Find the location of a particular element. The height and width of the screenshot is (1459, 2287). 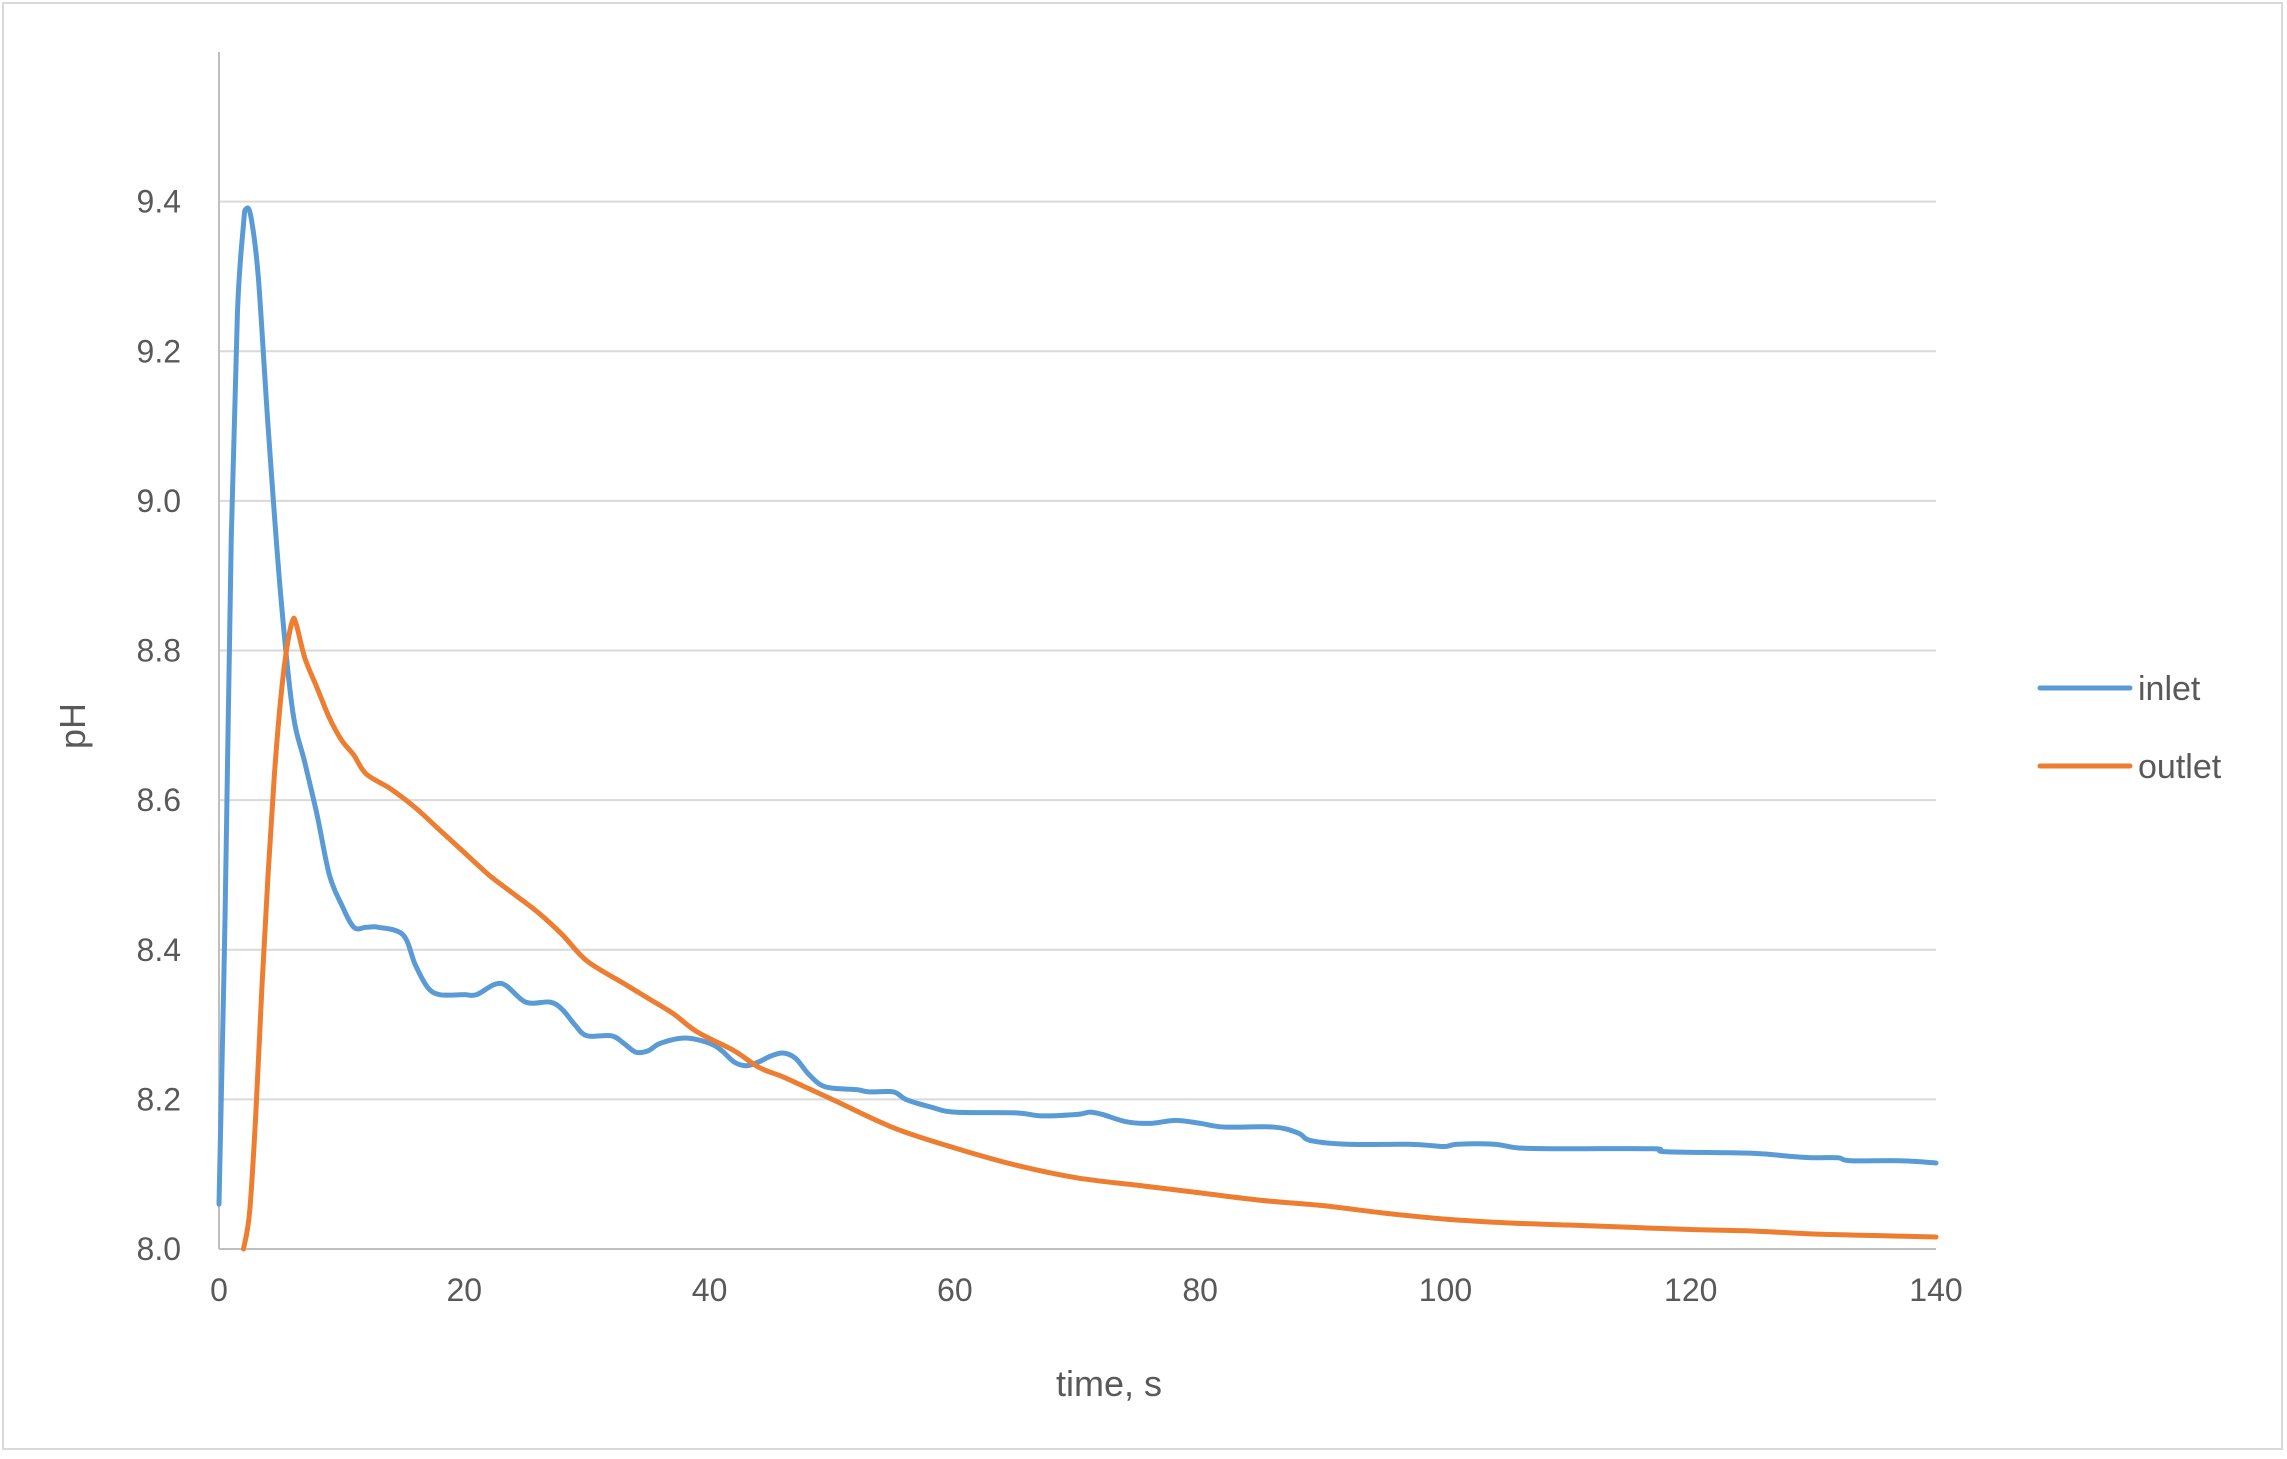

x-tick-label: 80 is located at coordinates (1200, 1290).